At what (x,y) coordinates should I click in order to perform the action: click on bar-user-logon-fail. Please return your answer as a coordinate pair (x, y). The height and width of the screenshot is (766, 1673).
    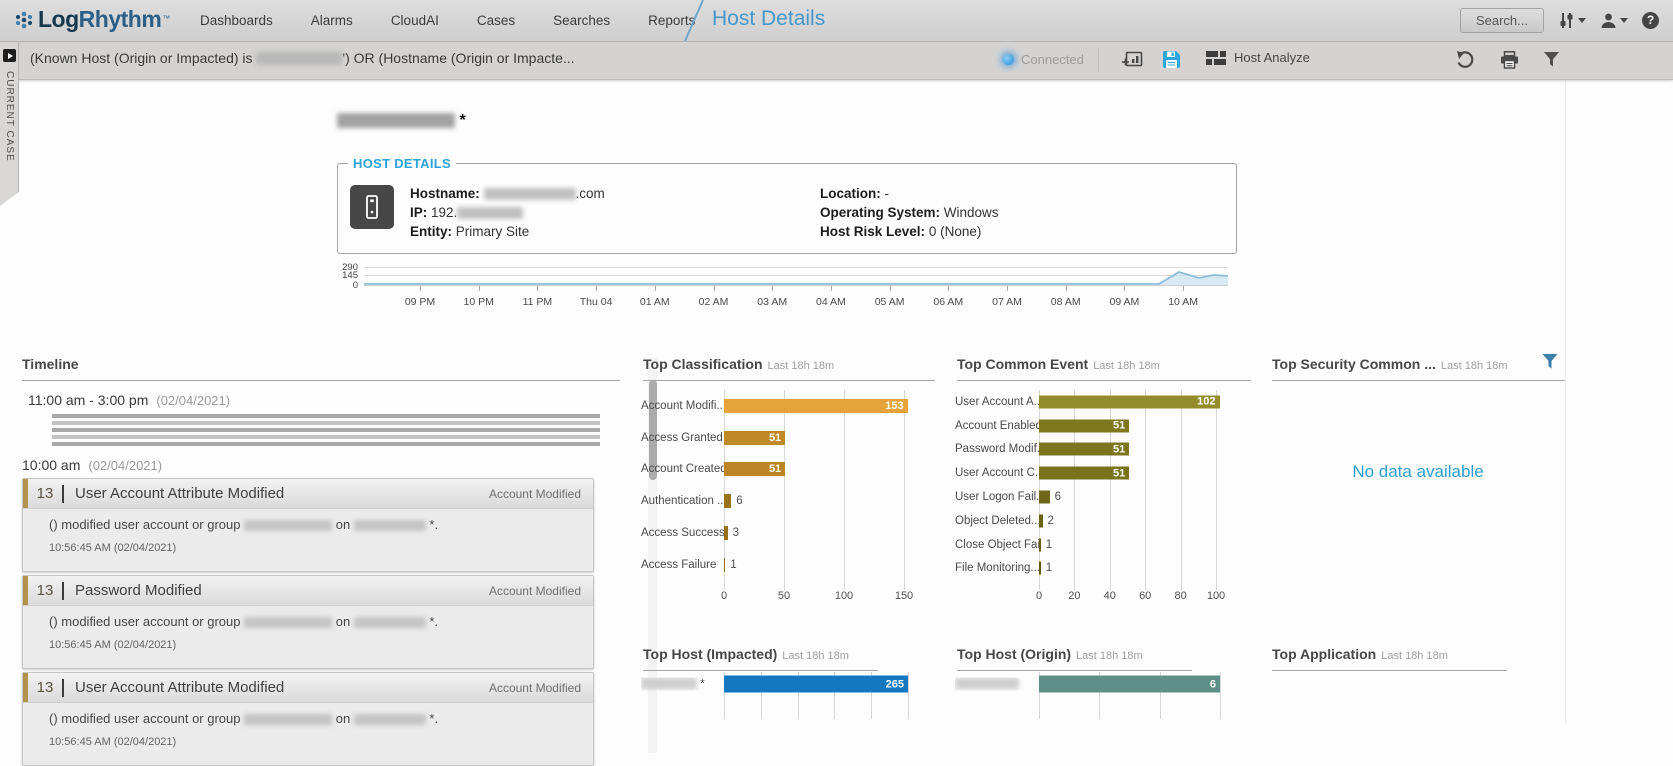
    Looking at the image, I should click on (1044, 497).